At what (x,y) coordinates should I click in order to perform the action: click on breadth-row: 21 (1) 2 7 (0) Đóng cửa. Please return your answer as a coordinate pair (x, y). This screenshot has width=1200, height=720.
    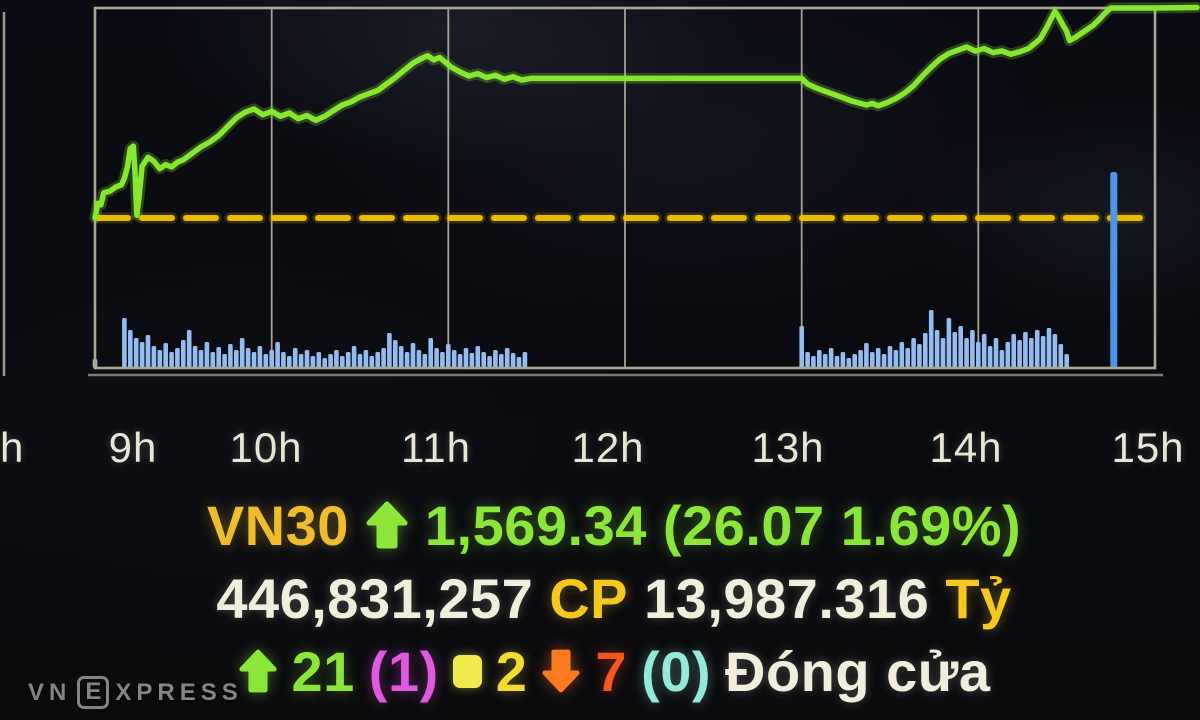
    Looking at the image, I should click on (614, 671).